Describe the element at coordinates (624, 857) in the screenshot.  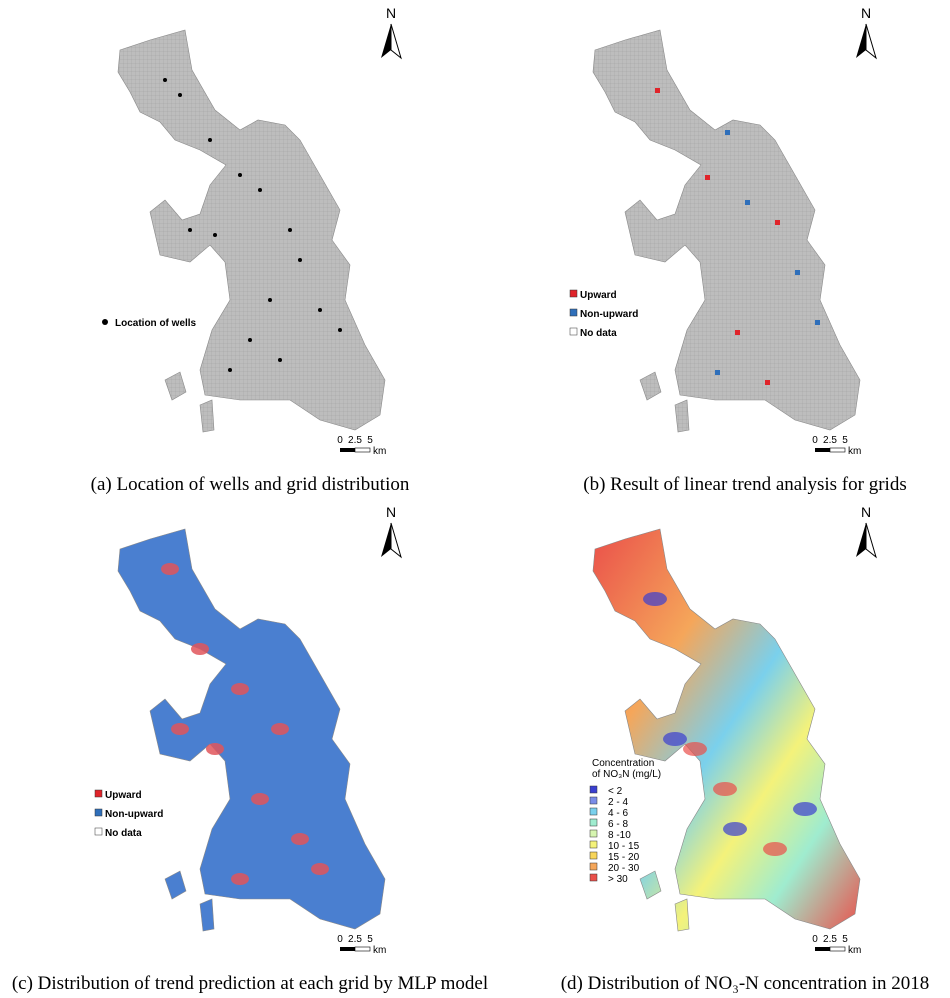
I see `legend-label: 15 - 20` at that location.